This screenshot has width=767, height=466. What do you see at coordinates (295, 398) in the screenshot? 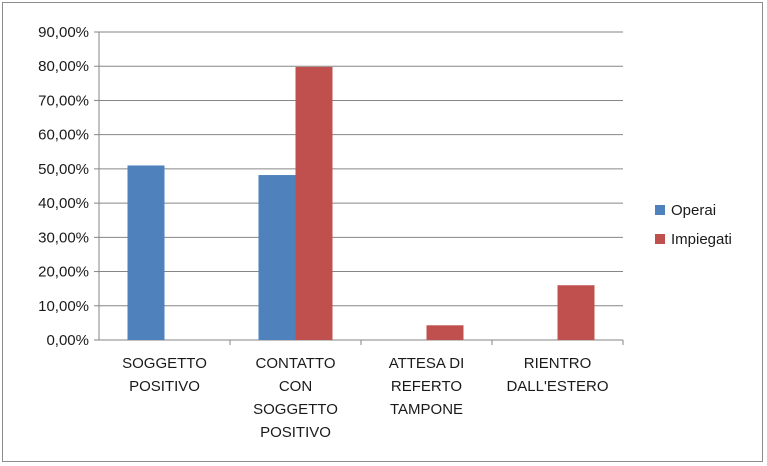
I see `x-category-label: CONTATTO CON SOGGETTO POSITIVO` at bounding box center [295, 398].